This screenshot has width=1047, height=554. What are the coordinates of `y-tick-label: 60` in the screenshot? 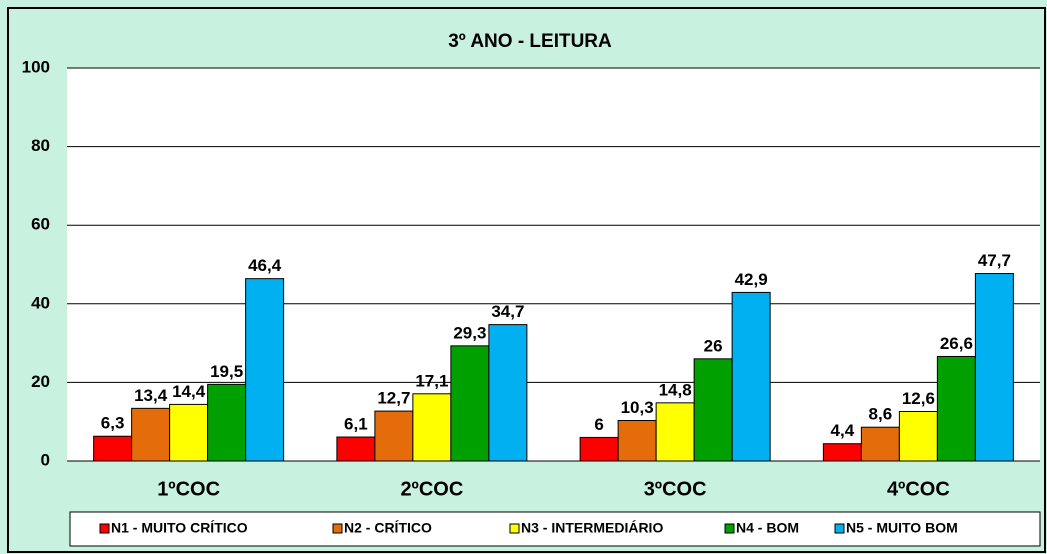 It's located at (40, 224).